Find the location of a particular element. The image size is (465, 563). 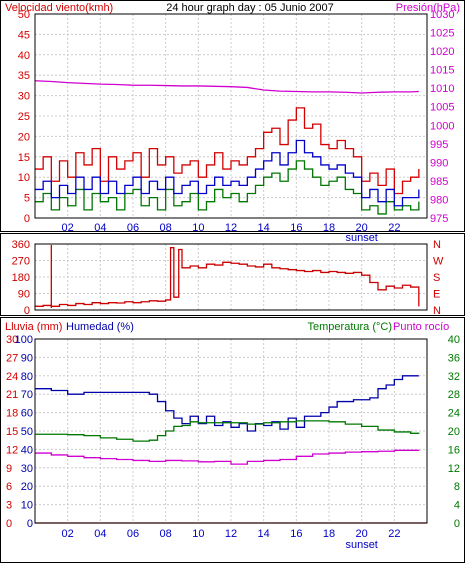

rain-tick-label: 12 is located at coordinates (12, 450).